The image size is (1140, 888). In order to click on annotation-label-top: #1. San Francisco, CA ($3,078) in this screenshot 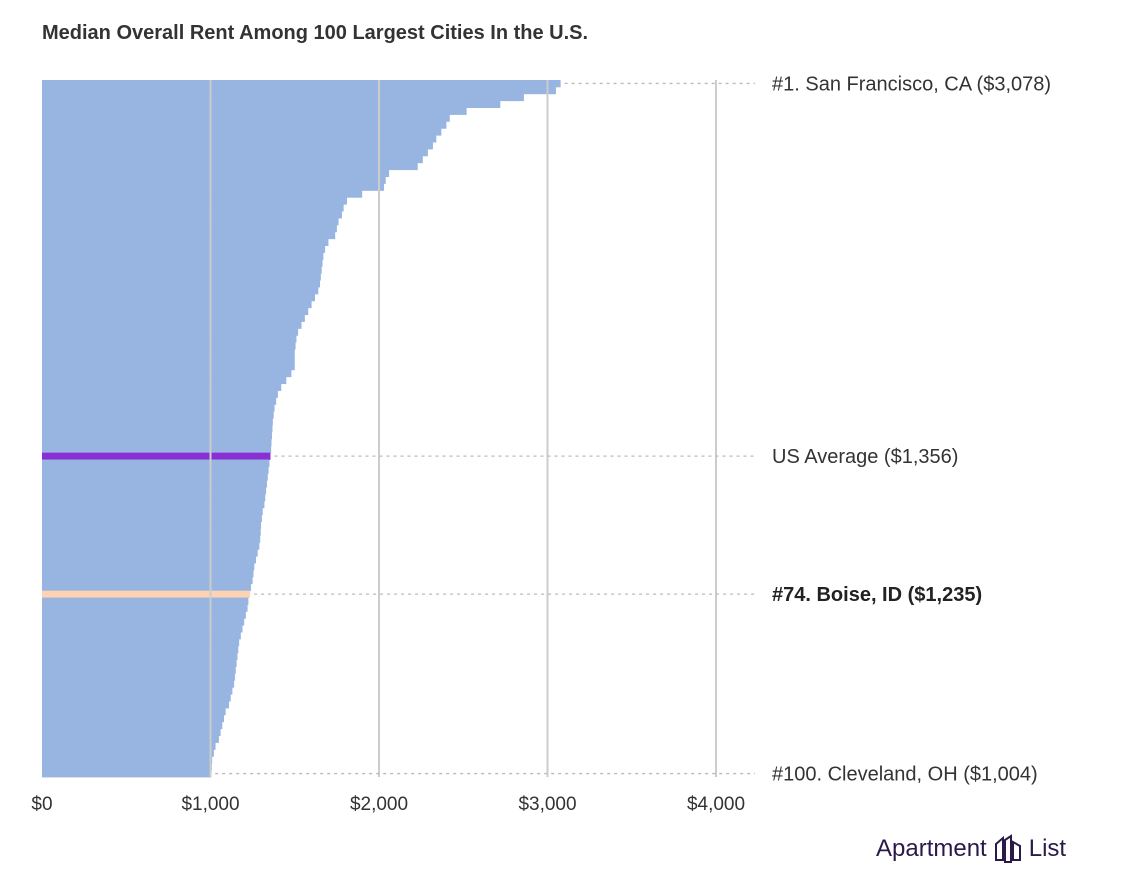, I will do `click(911, 84)`.